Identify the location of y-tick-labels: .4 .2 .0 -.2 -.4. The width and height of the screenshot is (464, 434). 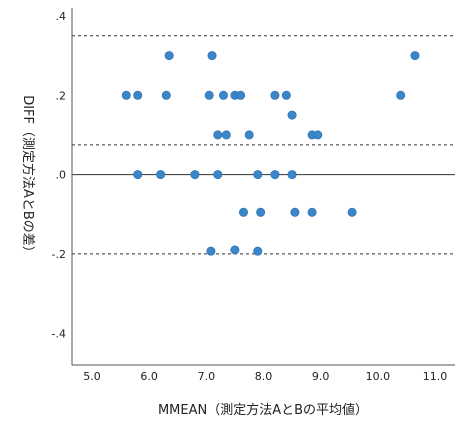
(59, 175).